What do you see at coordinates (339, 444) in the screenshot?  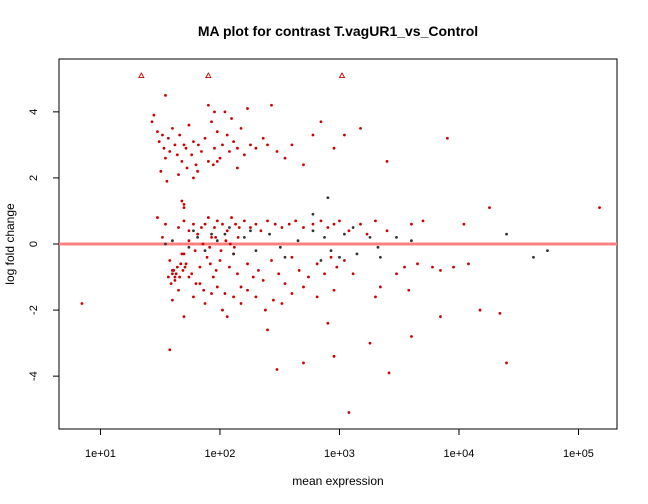 I see `x-axis: 1e+01 1e+02 1e+03 1e+04 1e+05` at bounding box center [339, 444].